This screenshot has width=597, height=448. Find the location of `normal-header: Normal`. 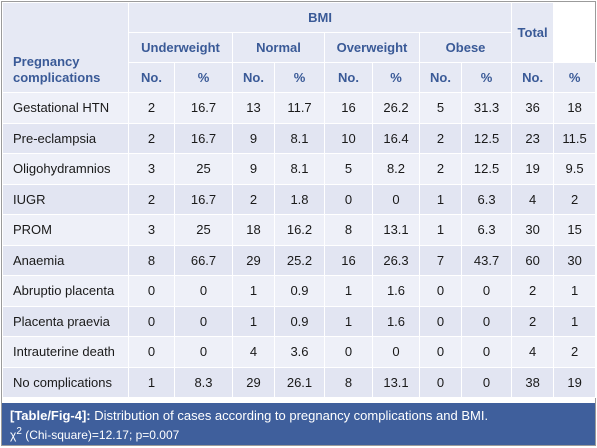

normal-header: Normal is located at coordinates (278, 47).